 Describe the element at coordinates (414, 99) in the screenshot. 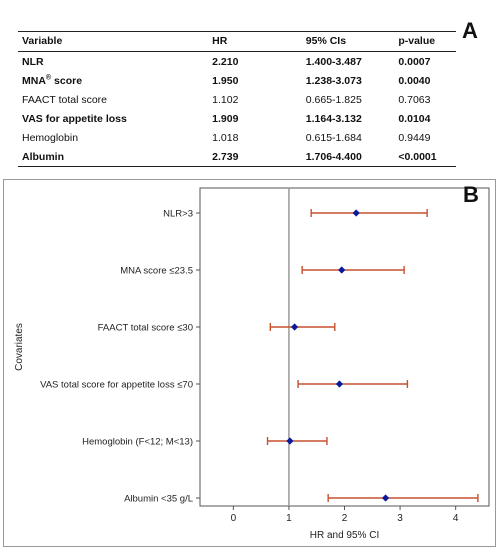

I see `cell-p-value: 0.7063` at that location.